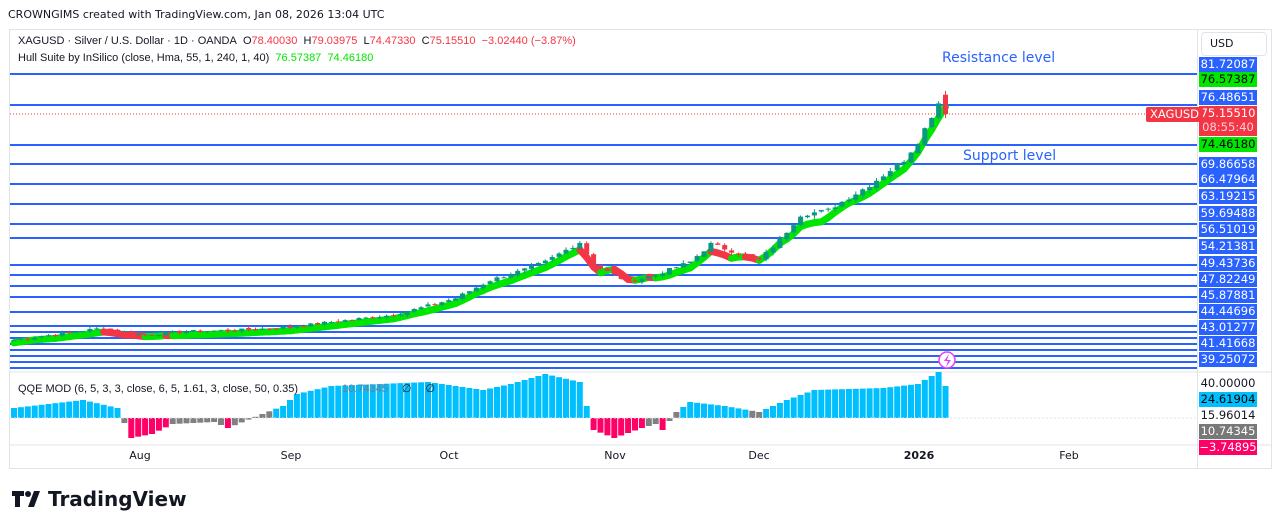  Describe the element at coordinates (1228, 196) in the screenshot. I see `price-level-label: 63.19215` at that location.